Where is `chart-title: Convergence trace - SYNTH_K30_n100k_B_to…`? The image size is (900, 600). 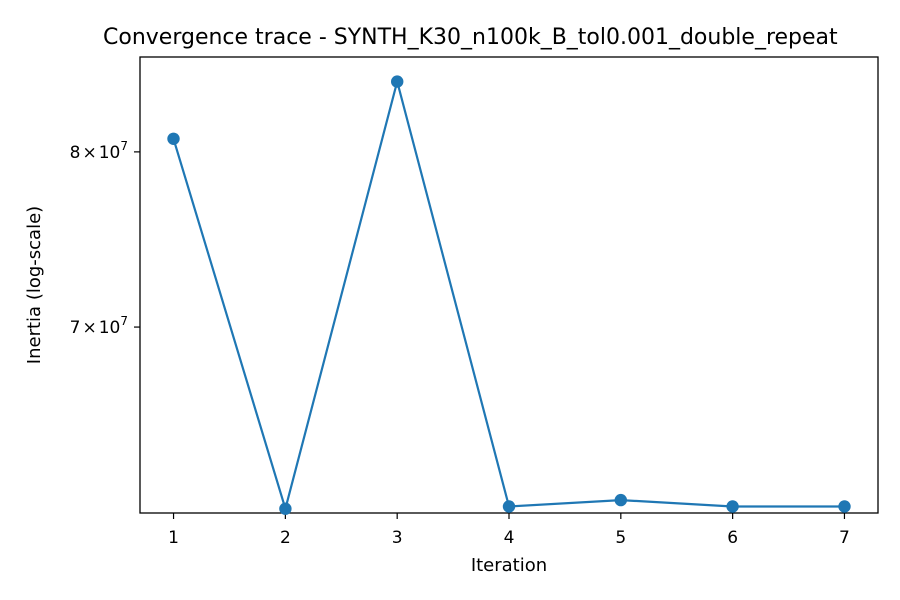 chart-title: Convergence trace - SYNTH_K30_n100k_B_to… is located at coordinates (470, 37).